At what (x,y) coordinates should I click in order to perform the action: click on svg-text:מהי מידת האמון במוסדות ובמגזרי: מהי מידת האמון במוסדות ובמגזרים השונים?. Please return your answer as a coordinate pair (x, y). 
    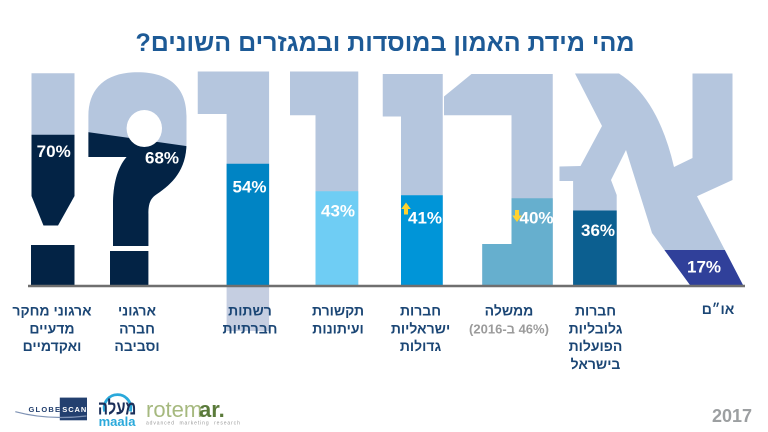
    Looking at the image, I should click on (384, 43).